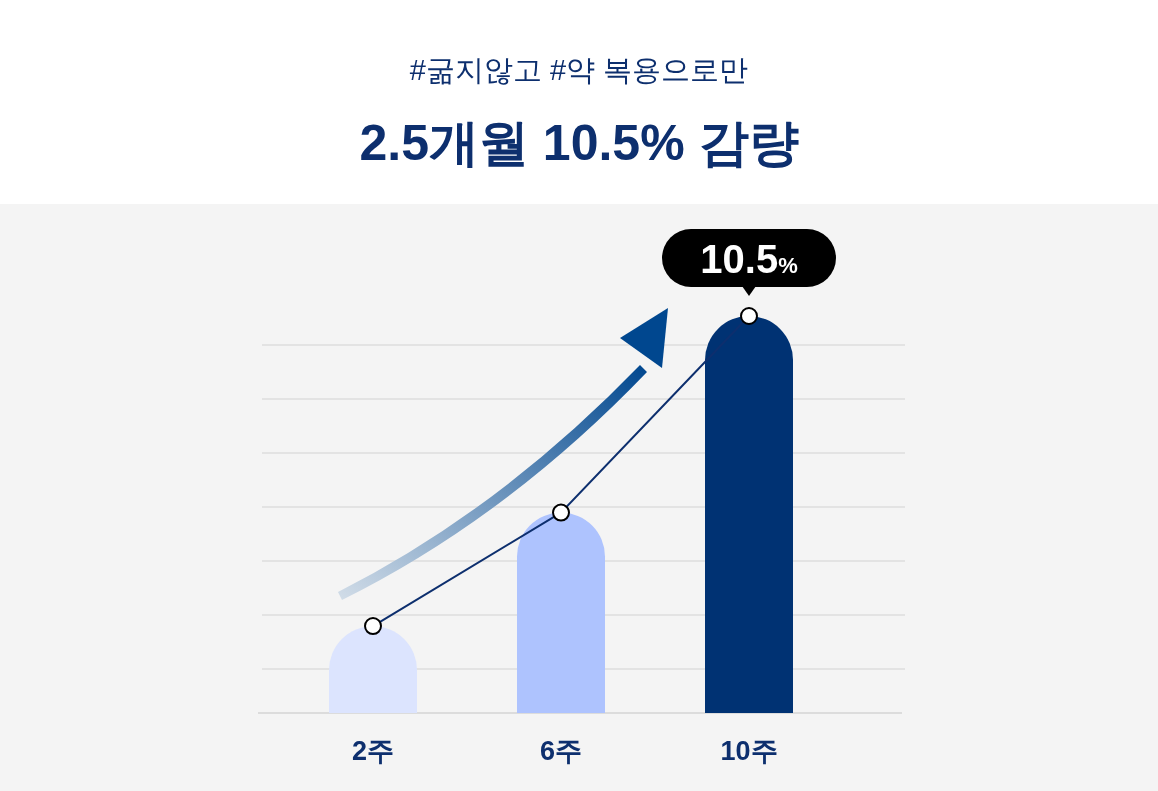  Describe the element at coordinates (749, 751) in the screenshot. I see `x-tick-label: 10주` at that location.